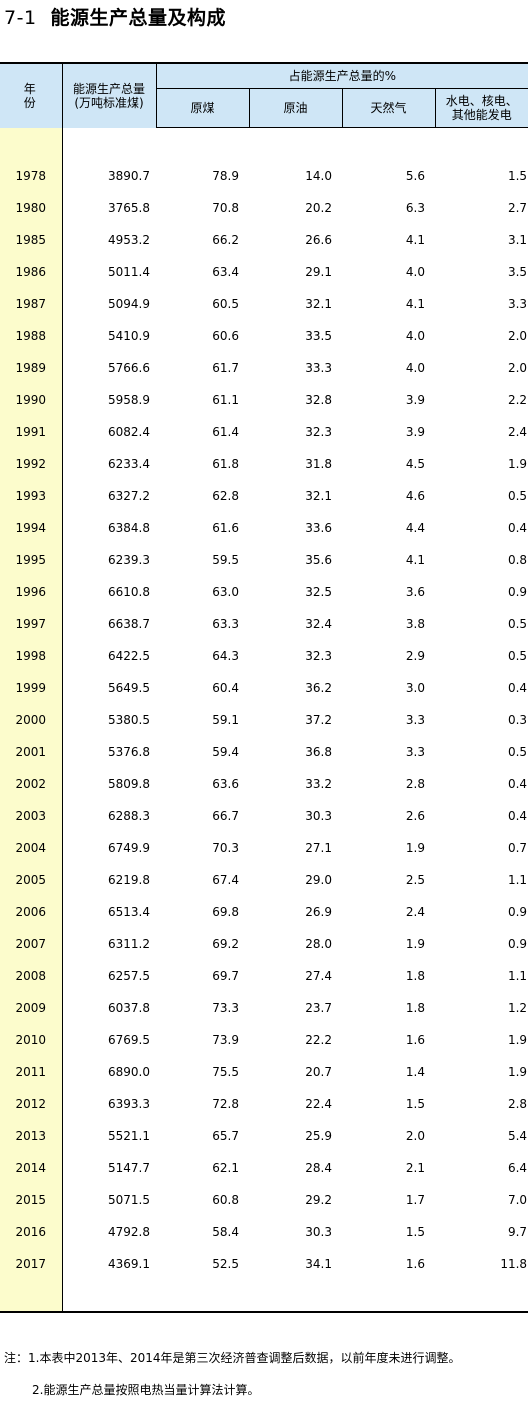  What do you see at coordinates (264, 528) in the screenshot?
I see `table-row: 1994 6384.8 61.6 33.6 4.4 0.4` at bounding box center [264, 528].